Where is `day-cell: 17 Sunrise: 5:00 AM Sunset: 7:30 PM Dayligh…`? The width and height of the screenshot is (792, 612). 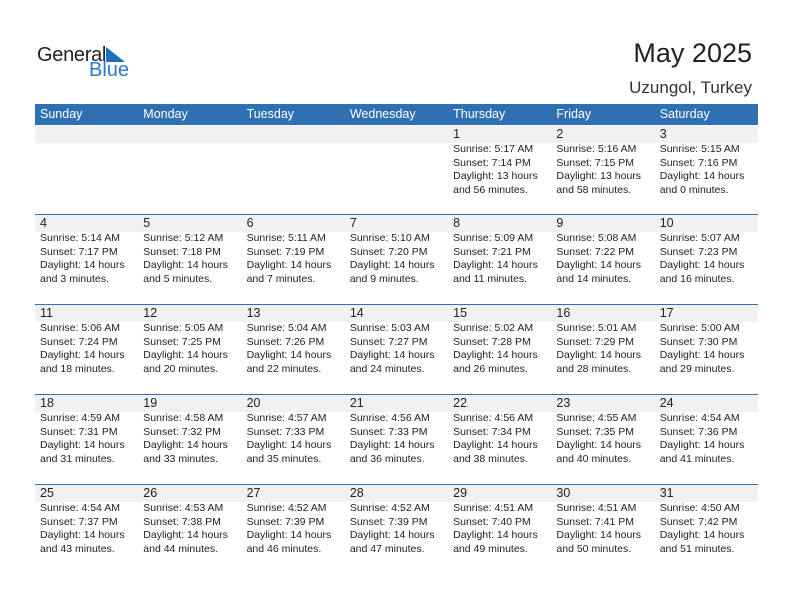
day-cell: 17 Sunrise: 5:00 AM Sunset: 7:30 PM Dayligh… is located at coordinates (706, 350).